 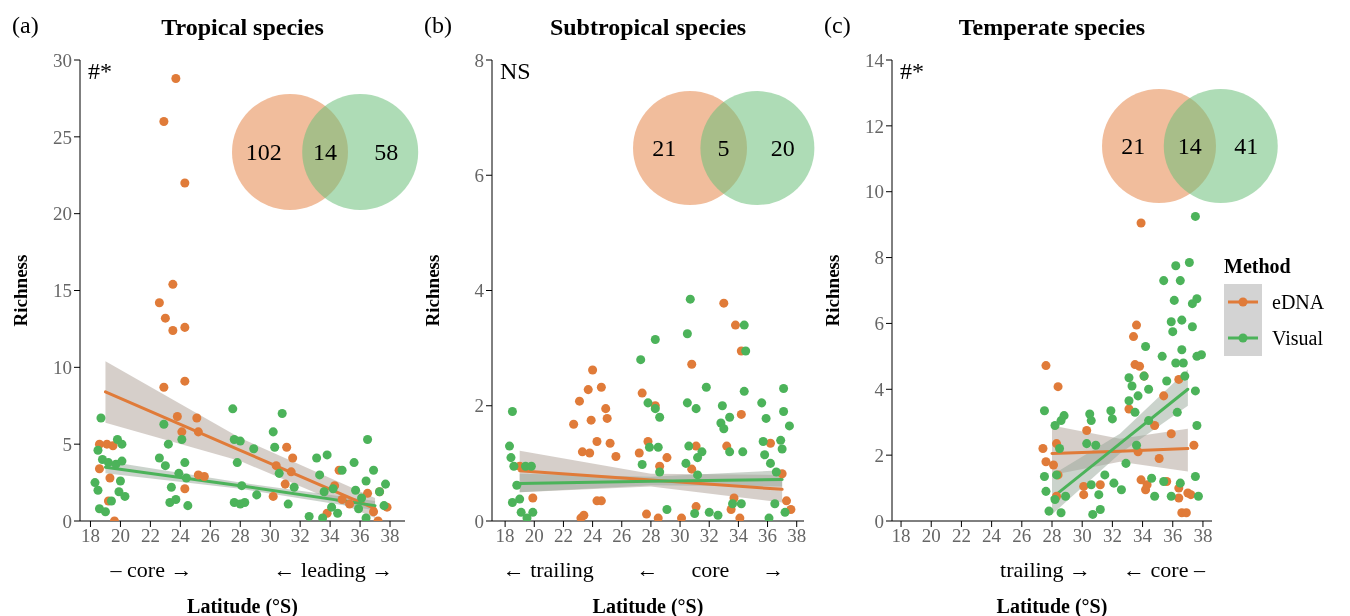 What do you see at coordinates (782, 148) in the screenshot?
I see `annotation: 20` at bounding box center [782, 148].